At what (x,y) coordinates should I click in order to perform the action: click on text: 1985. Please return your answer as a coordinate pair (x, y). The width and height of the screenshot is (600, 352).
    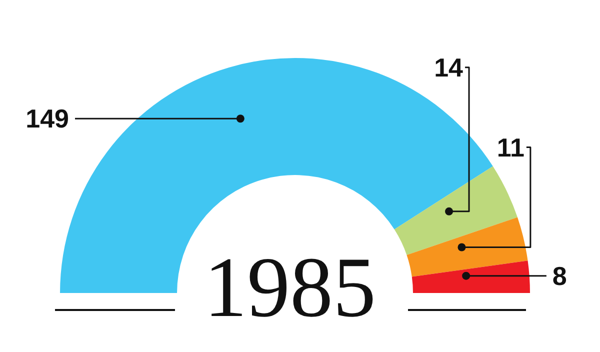
    Looking at the image, I should click on (290, 287).